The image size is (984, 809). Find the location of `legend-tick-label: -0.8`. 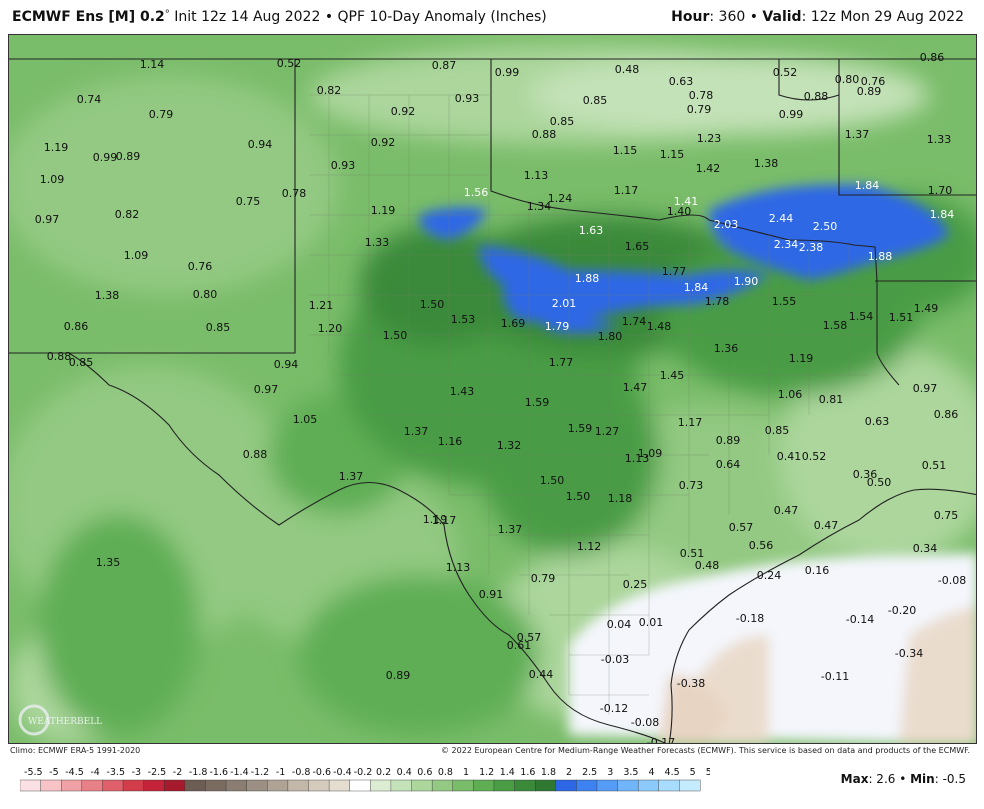

legend-tick-label: -0.8 is located at coordinates (301, 772).